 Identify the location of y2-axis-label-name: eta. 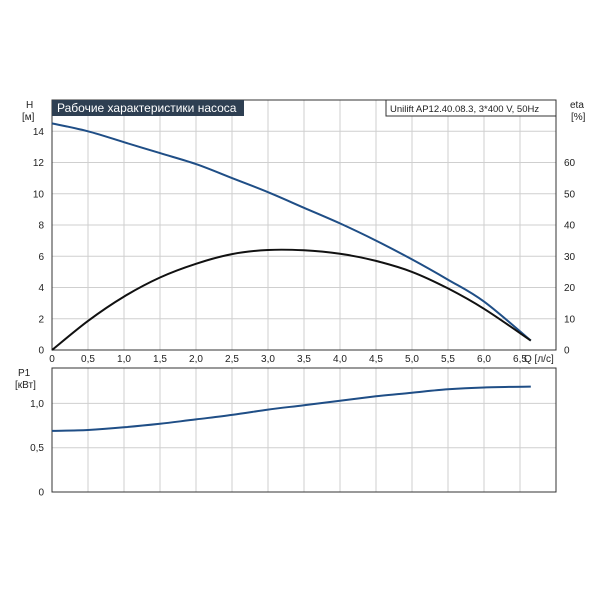
(577, 105).